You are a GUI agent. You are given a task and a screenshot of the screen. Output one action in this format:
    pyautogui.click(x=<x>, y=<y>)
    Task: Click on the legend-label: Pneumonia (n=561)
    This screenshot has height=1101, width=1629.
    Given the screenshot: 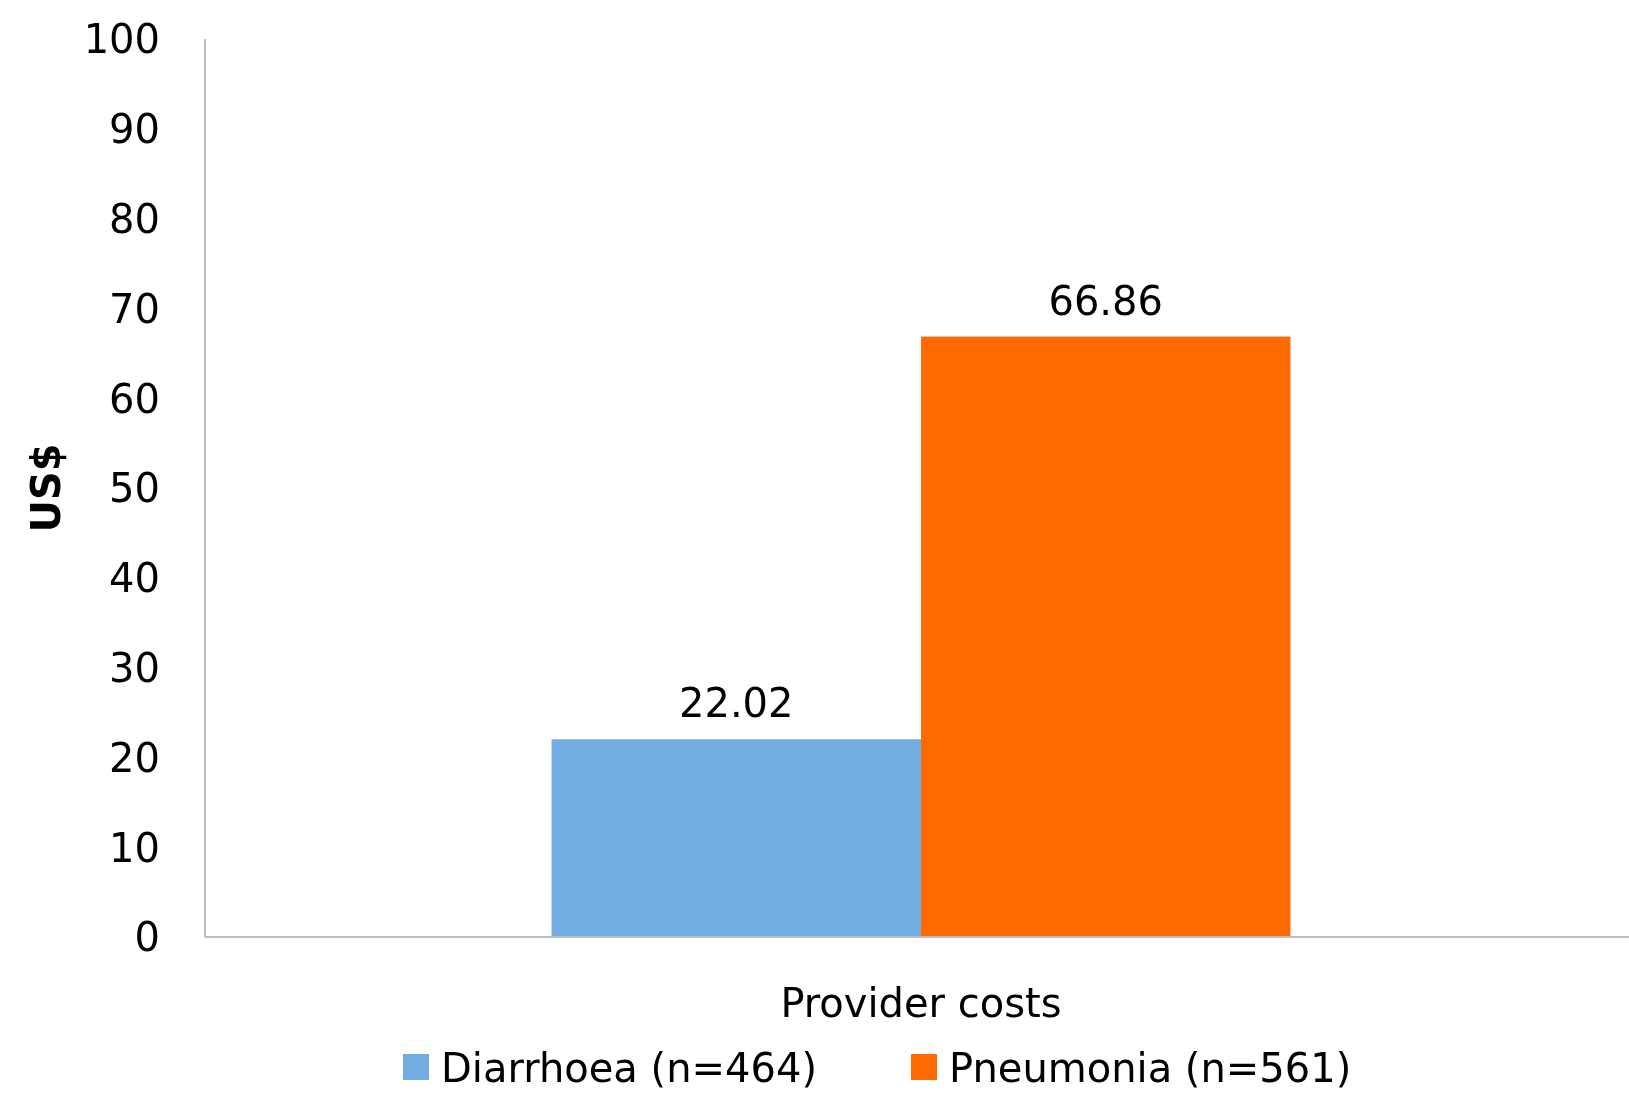 What is the action you would take?
    pyautogui.click(x=1150, y=1068)
    